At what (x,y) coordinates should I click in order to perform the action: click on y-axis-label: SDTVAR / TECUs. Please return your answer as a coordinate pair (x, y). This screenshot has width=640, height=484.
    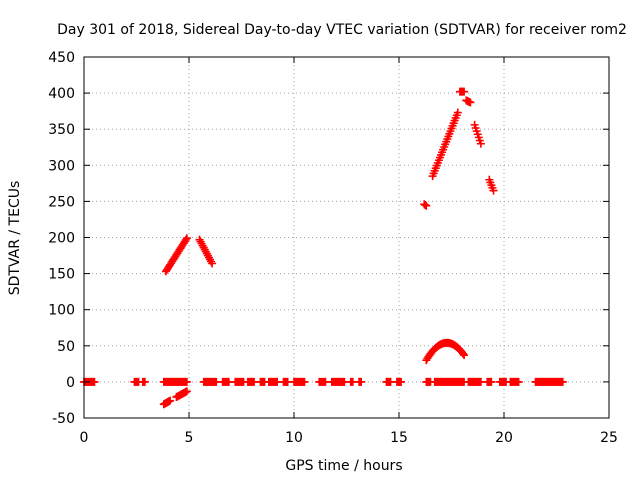
    Looking at the image, I should click on (15, 238).